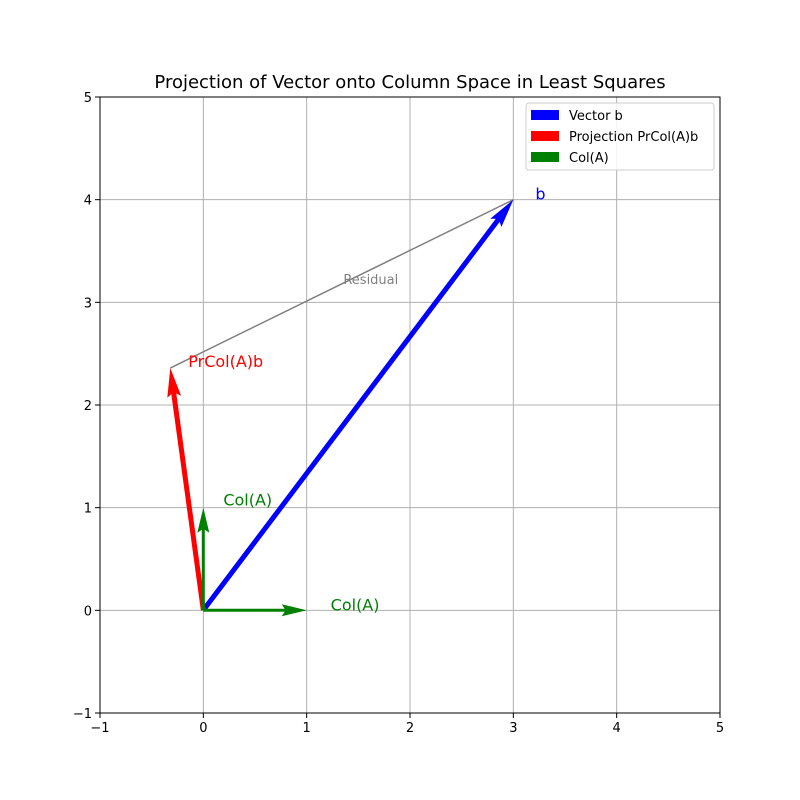 The height and width of the screenshot is (800, 800). Describe the element at coordinates (88, 406) in the screenshot. I see `y-tick-label: 2` at that location.